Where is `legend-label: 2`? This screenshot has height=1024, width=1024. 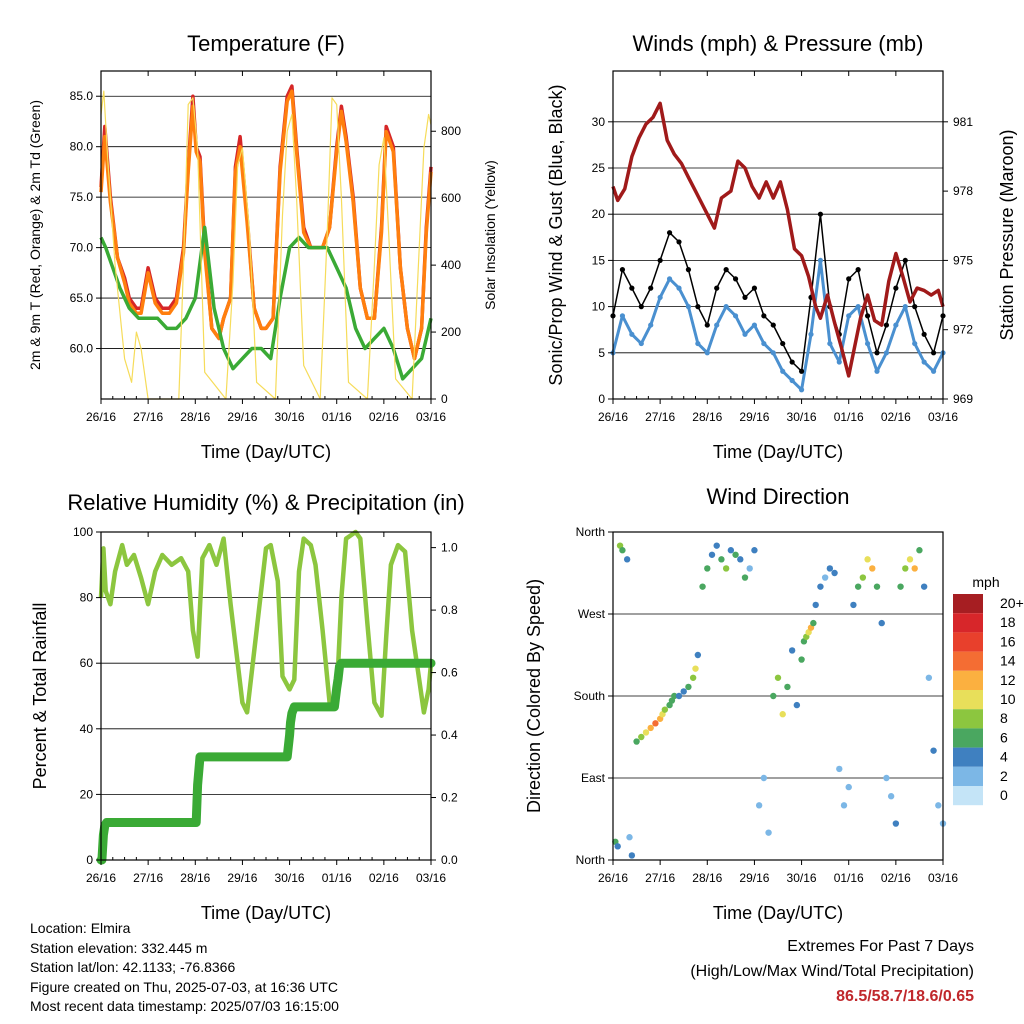
legend-label: 2 is located at coordinates (1004, 776).